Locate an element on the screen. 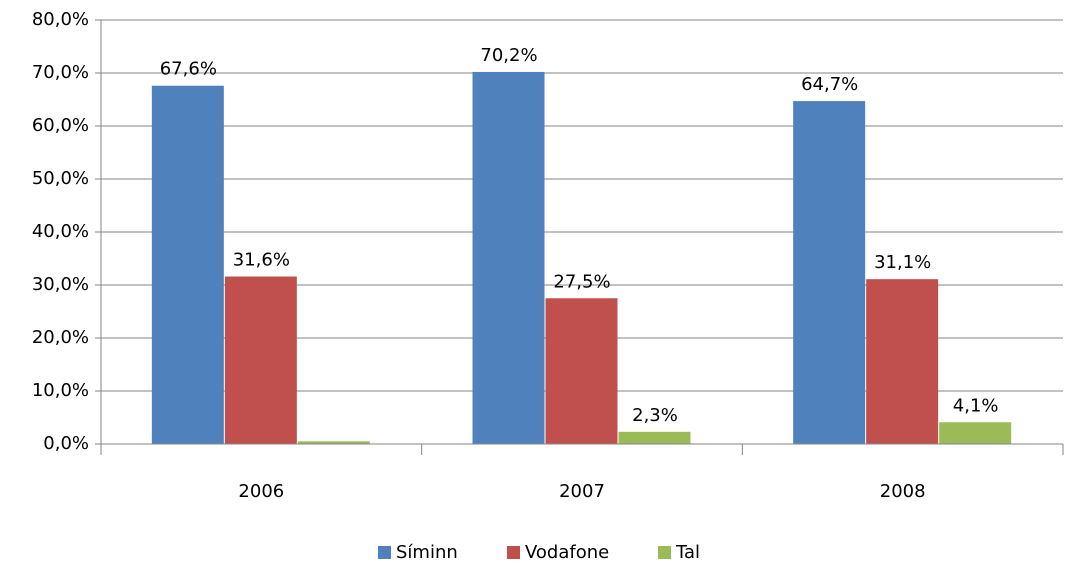  legend-label: Vodafone is located at coordinates (567, 552).